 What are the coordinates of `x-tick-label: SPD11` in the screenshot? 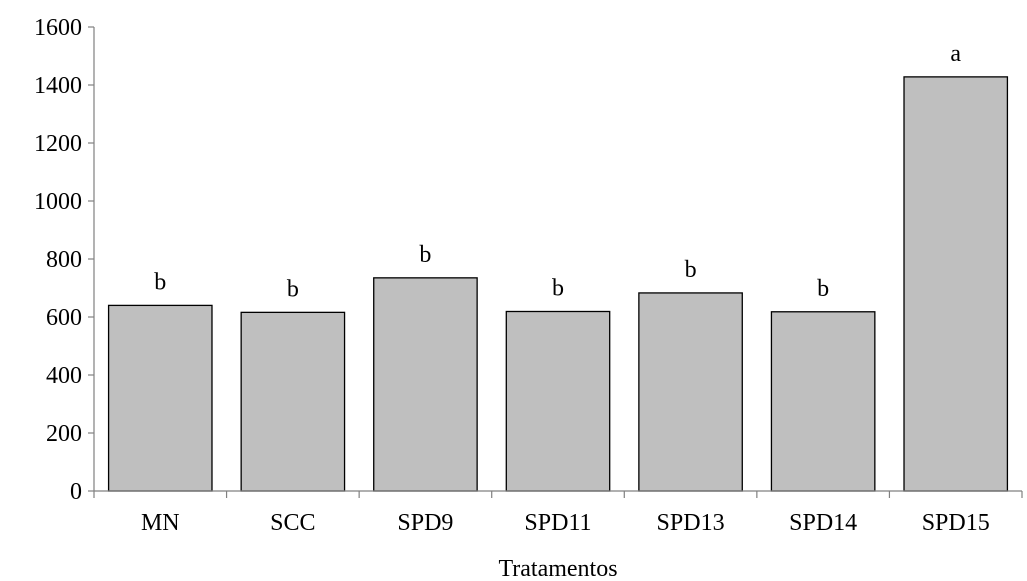 It's located at (557, 523).